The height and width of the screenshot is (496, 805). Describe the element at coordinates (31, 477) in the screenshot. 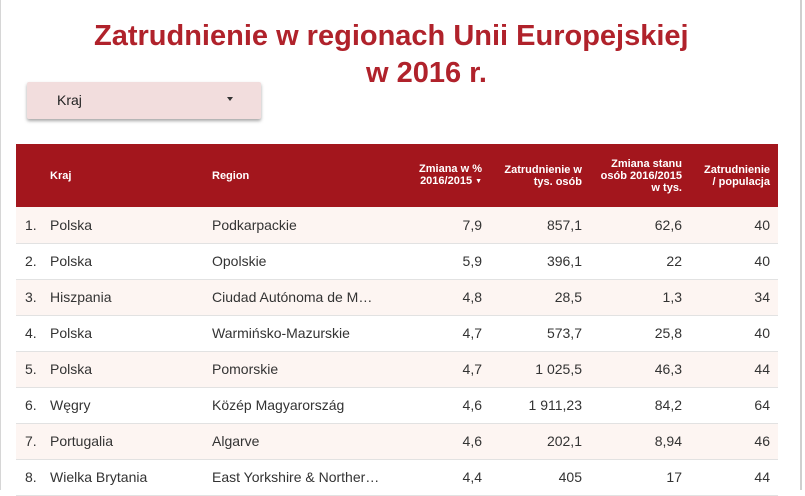

I see `row-index: 8.` at that location.